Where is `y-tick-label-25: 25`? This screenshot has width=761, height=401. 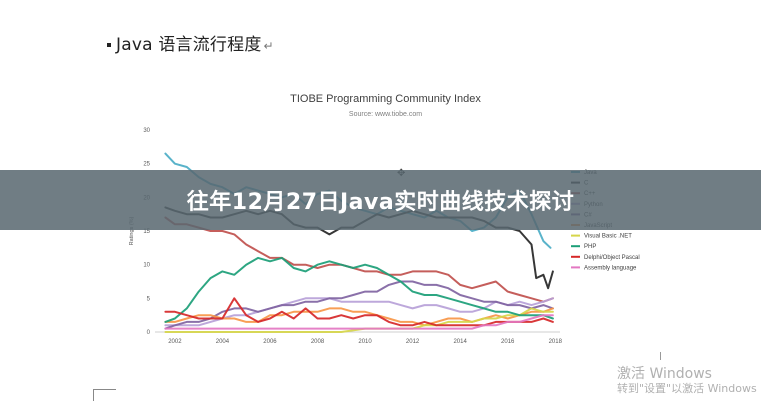 y-tick-label-25: 25 is located at coordinates (146, 165).